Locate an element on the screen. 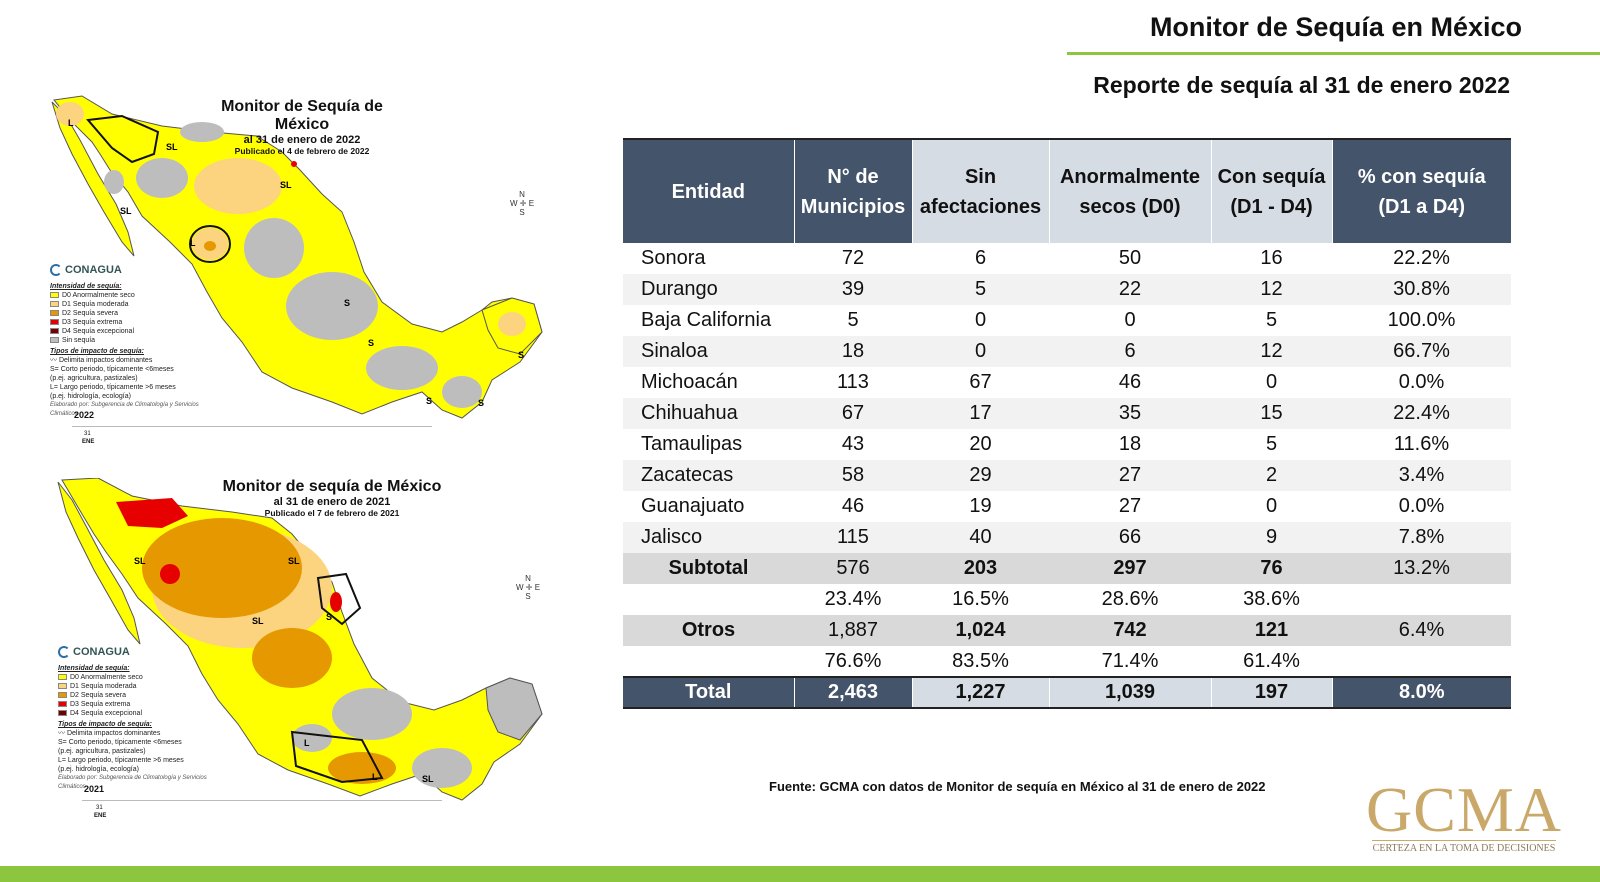  table-cell-col-2: 40 is located at coordinates (980, 537).